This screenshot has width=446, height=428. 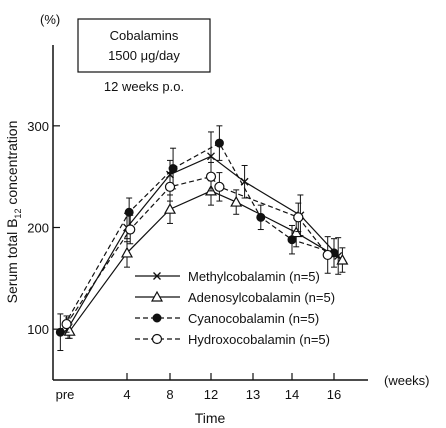 I want to click on x-tick-label: 8, so click(x=169, y=394).